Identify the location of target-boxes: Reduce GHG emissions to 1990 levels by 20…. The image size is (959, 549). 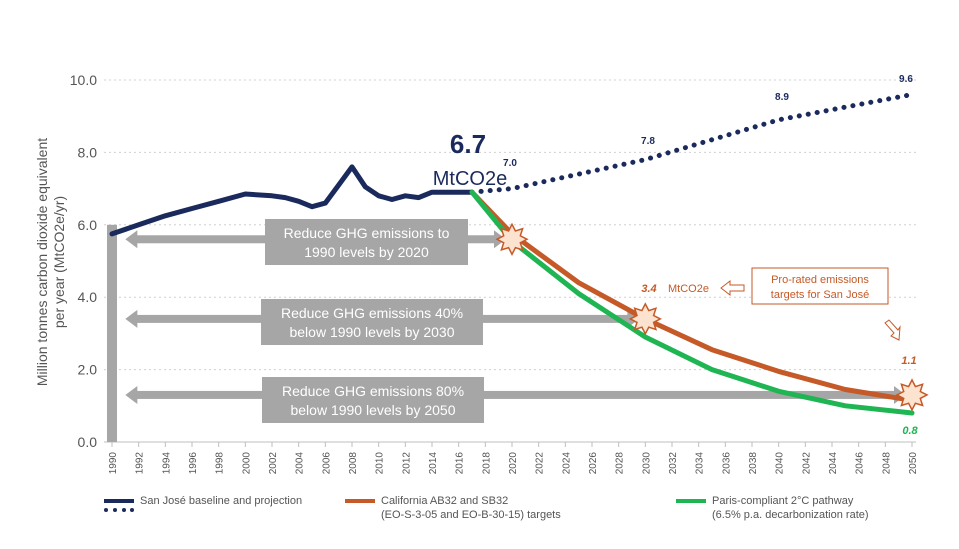
(372, 321).